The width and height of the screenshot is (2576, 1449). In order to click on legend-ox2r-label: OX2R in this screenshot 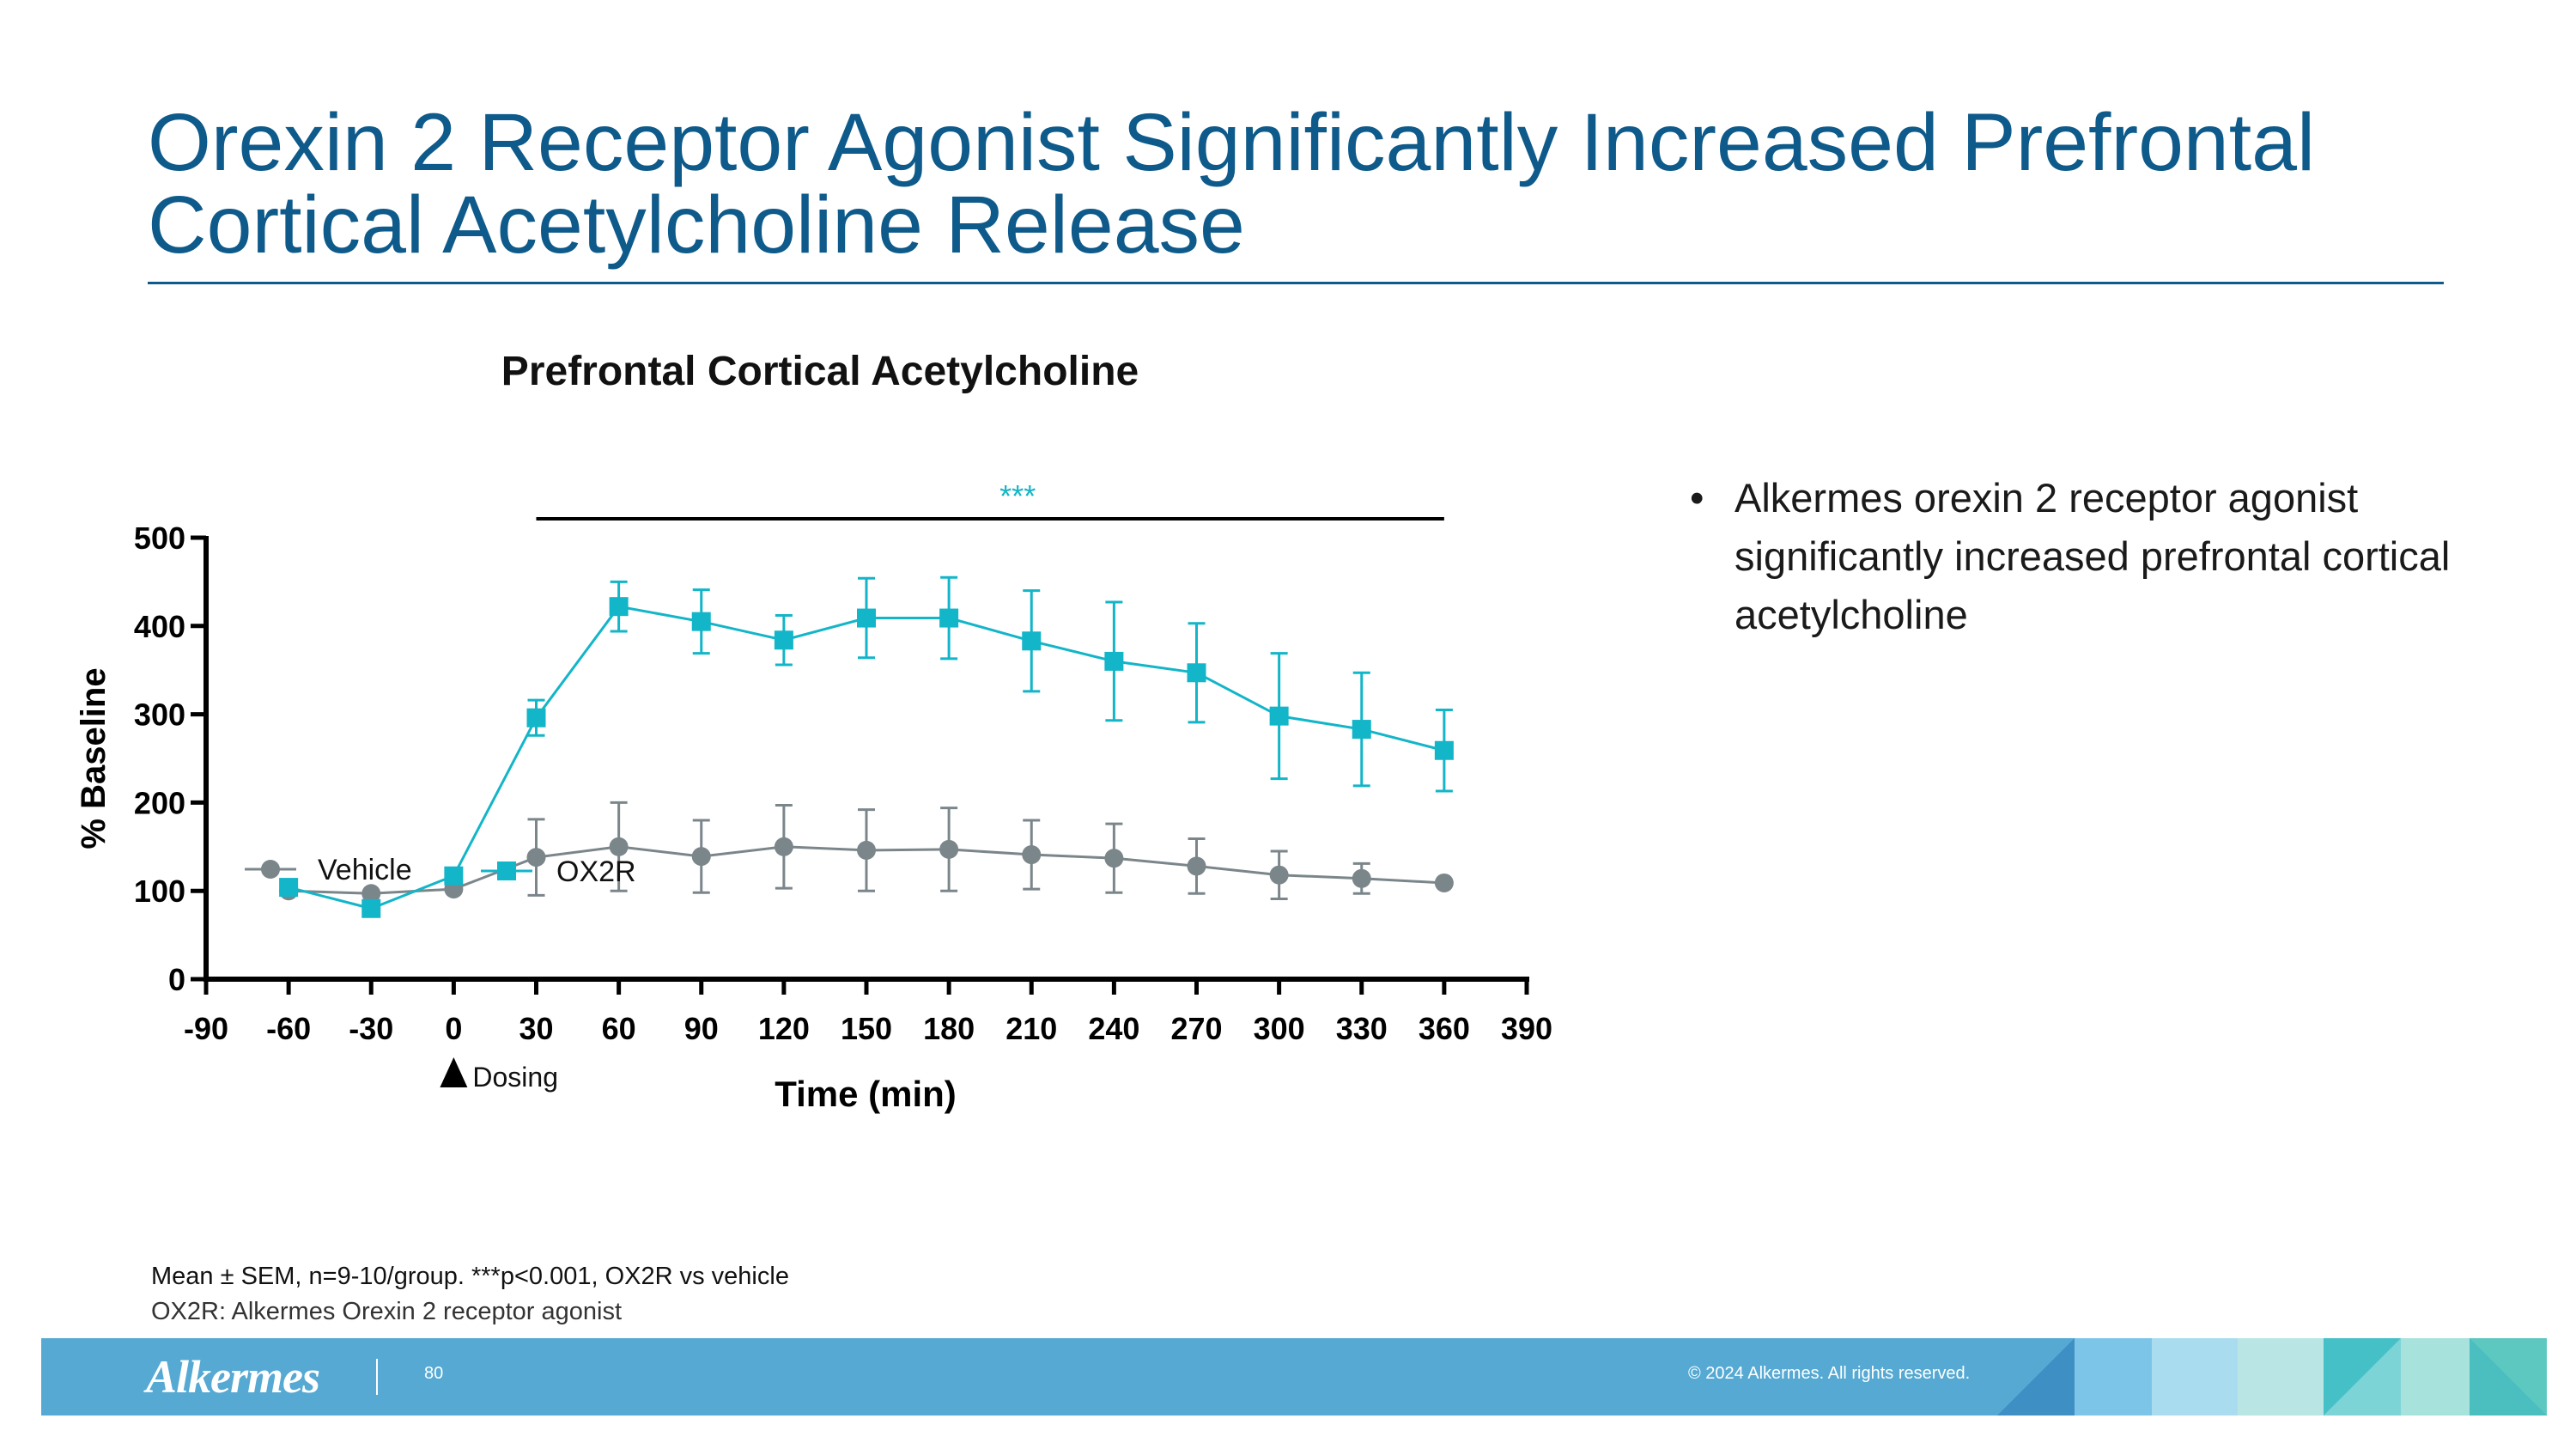, I will do `click(596, 871)`.